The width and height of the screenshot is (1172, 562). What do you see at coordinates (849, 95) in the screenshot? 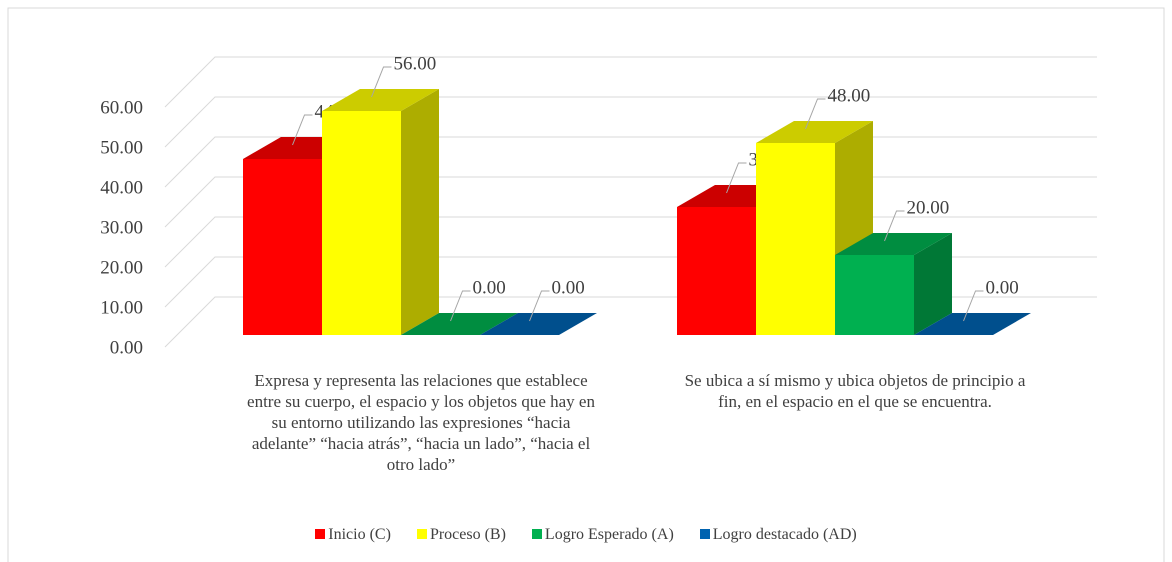
I see `value-label: 48.00` at bounding box center [849, 95].